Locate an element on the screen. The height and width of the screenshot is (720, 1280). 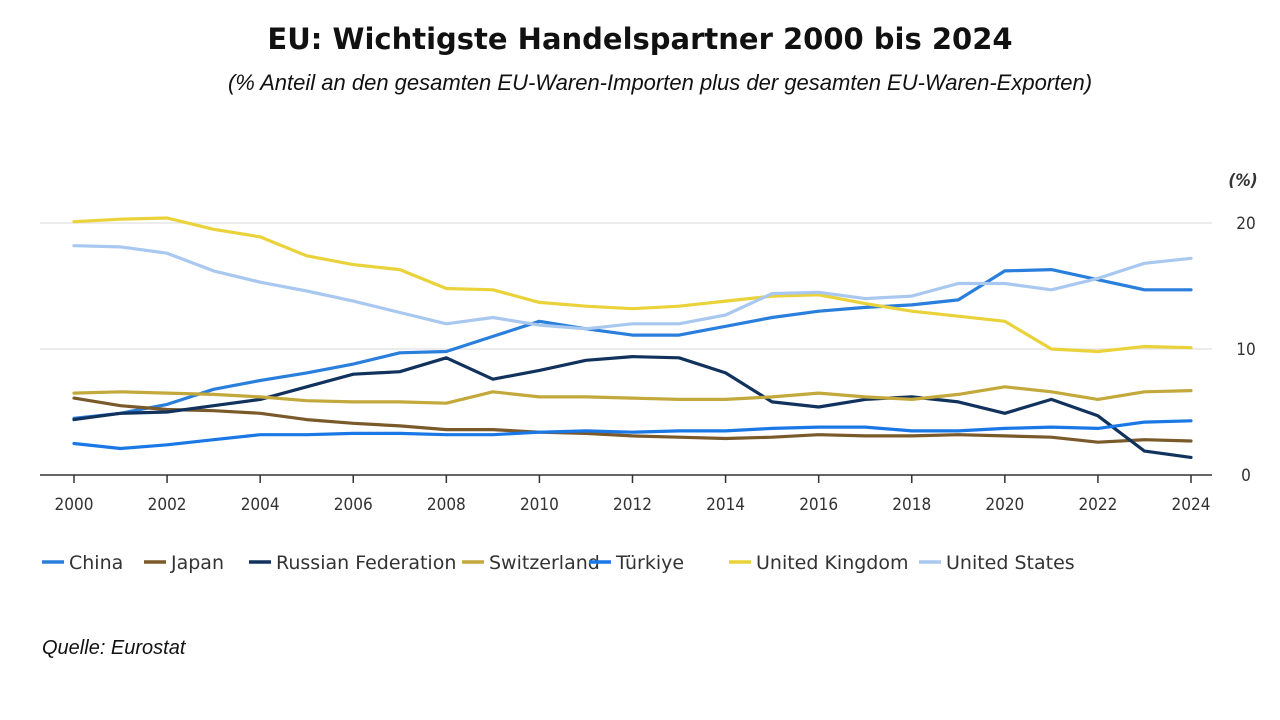
series-line-t-rkiye is located at coordinates (632, 435).